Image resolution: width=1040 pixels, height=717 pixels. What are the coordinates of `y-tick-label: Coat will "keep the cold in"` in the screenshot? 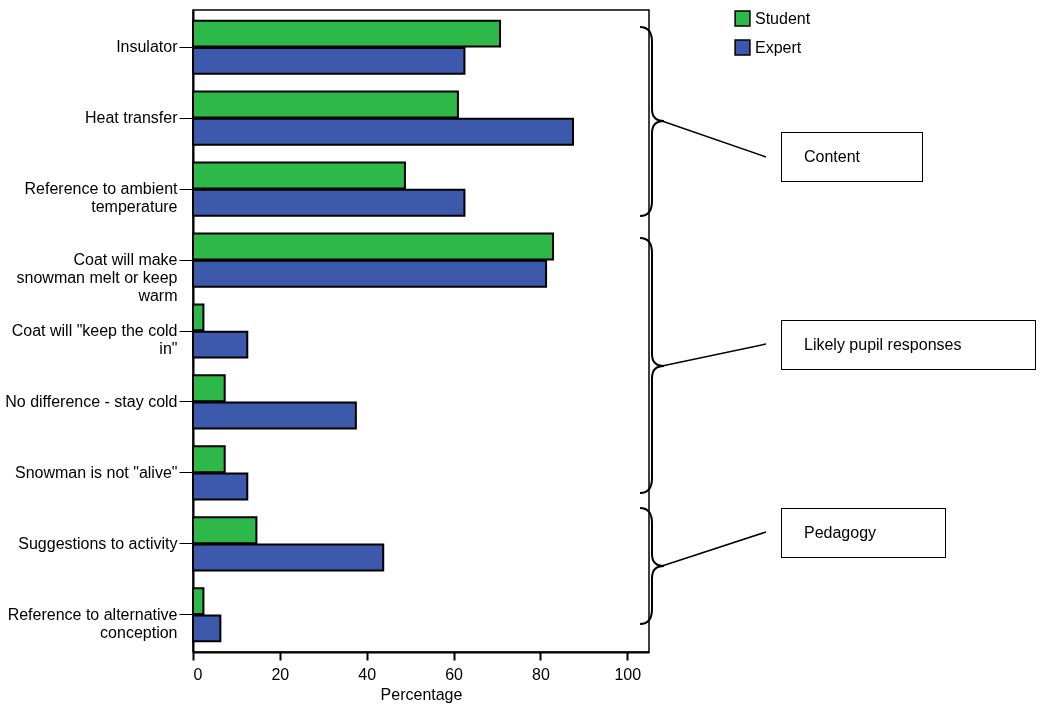 It's located at (94, 339).